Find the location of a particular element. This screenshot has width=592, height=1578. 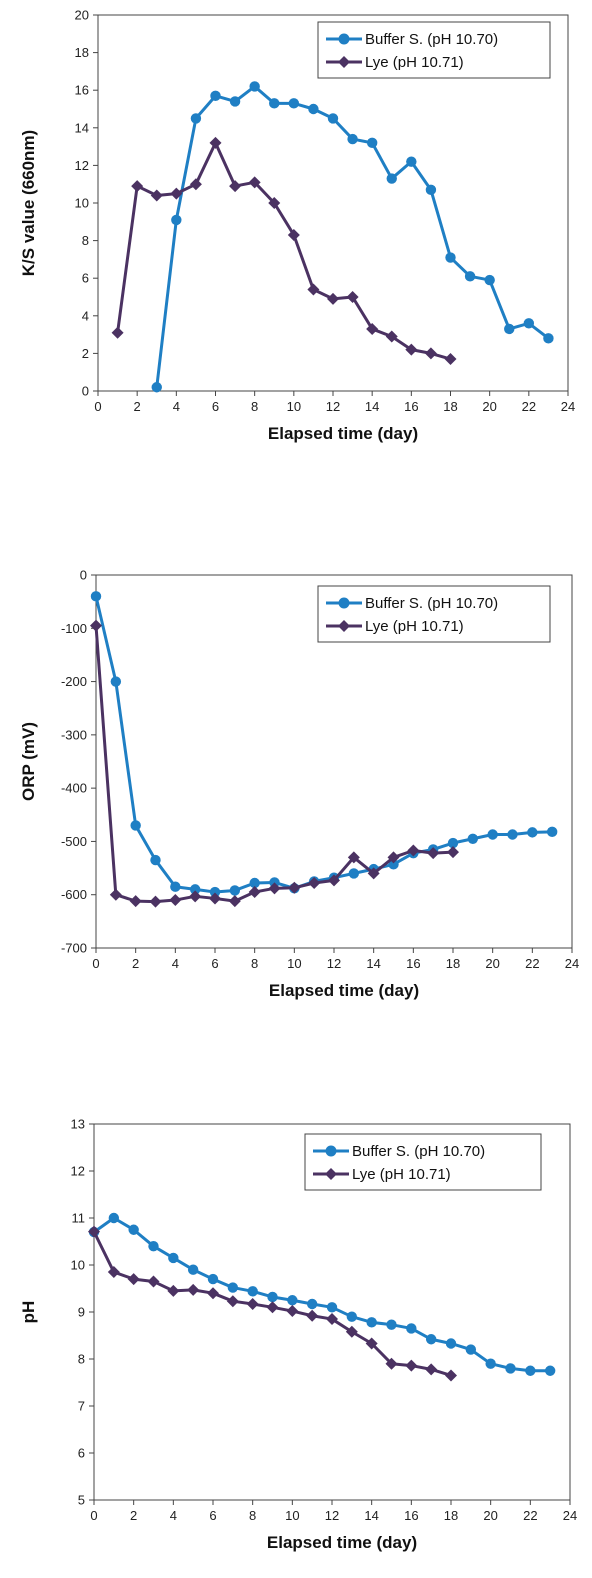

x-tick-label: 20 is located at coordinates (492, 963).